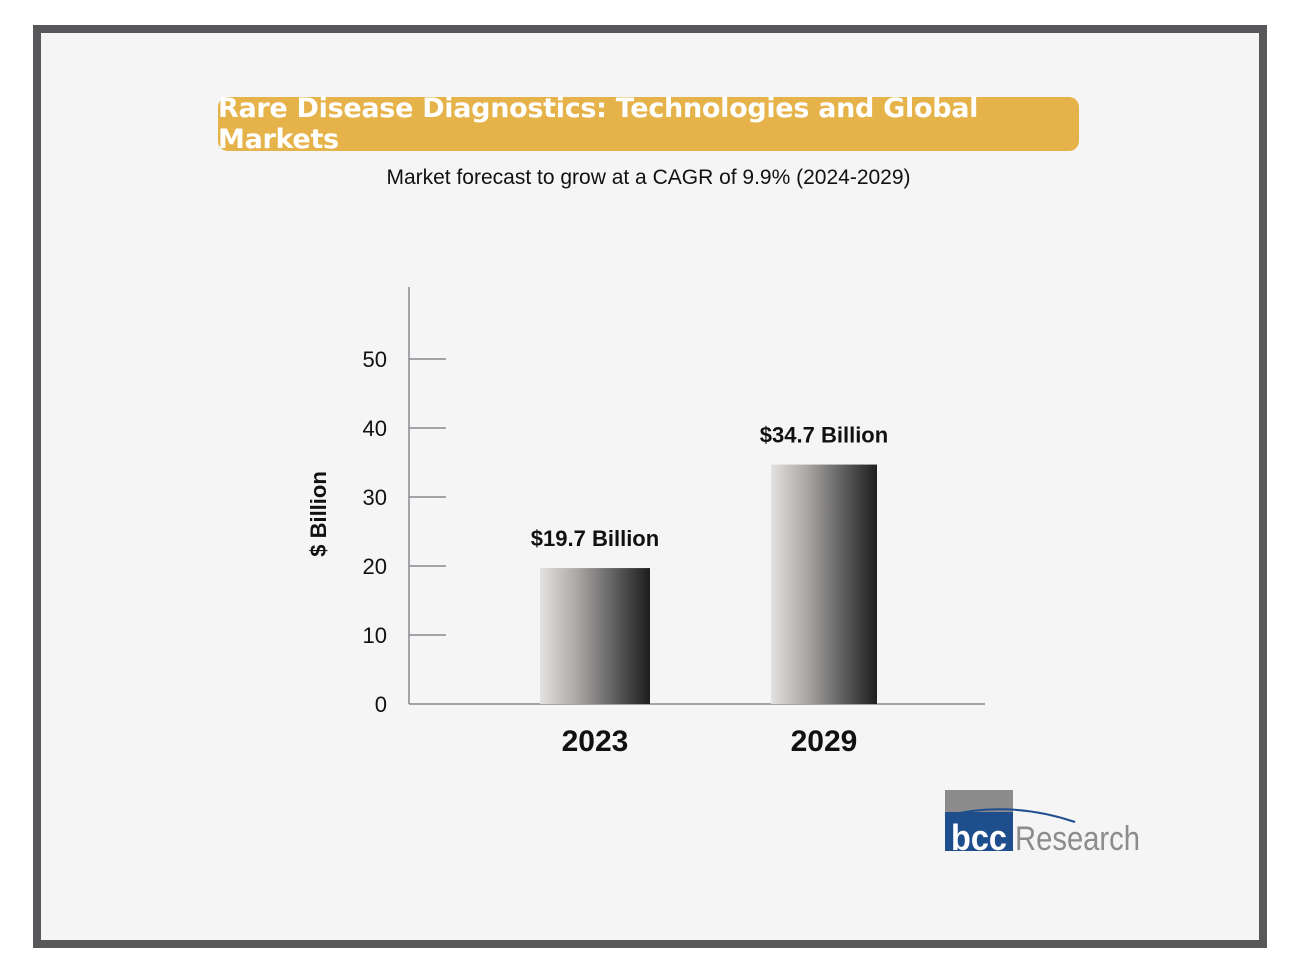 This screenshot has height=973, width=1297. I want to click on y-tick-label: 30, so click(375, 497).